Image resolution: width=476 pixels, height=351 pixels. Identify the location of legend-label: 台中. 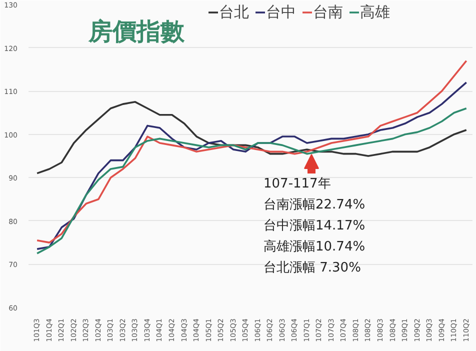
(281, 12).